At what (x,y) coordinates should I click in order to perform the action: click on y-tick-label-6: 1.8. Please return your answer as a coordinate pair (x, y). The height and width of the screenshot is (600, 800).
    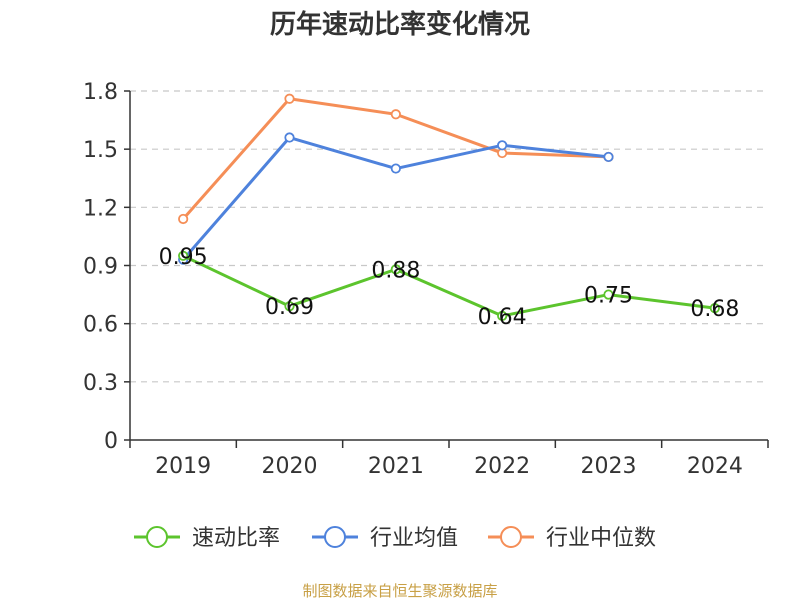
    Looking at the image, I should click on (100, 92).